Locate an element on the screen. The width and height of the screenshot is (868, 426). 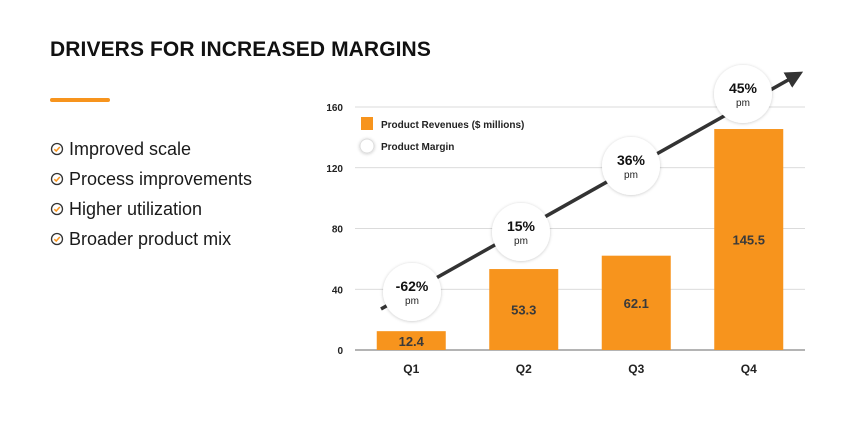
bar-value-label: 53.3 is located at coordinates (523, 310).